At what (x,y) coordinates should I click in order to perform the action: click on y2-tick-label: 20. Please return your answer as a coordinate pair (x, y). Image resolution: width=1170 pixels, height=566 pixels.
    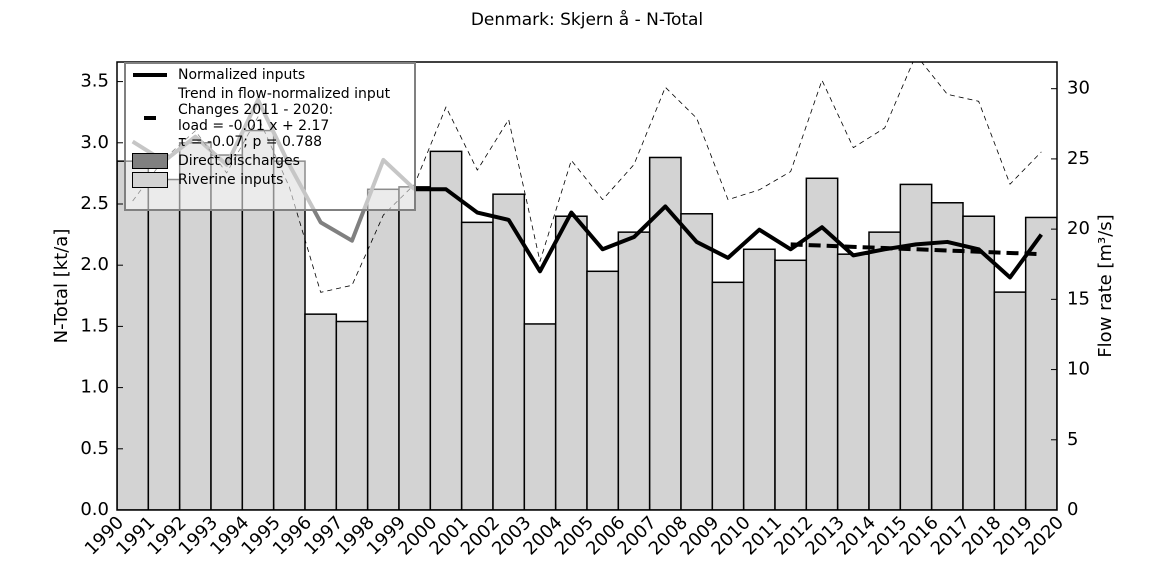
    Looking at the image, I should click on (1078, 228).